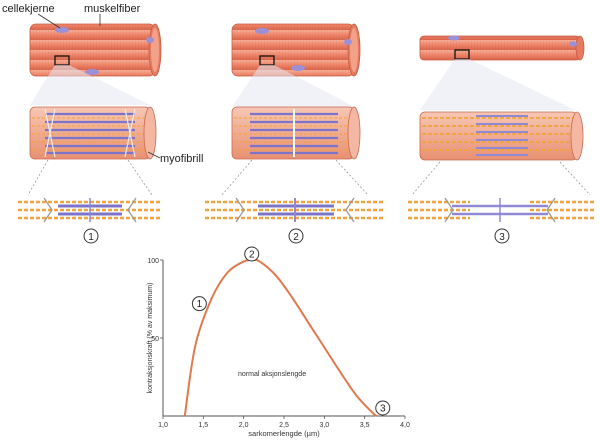  I want to click on x-tick-label: 1,0, so click(163, 425).